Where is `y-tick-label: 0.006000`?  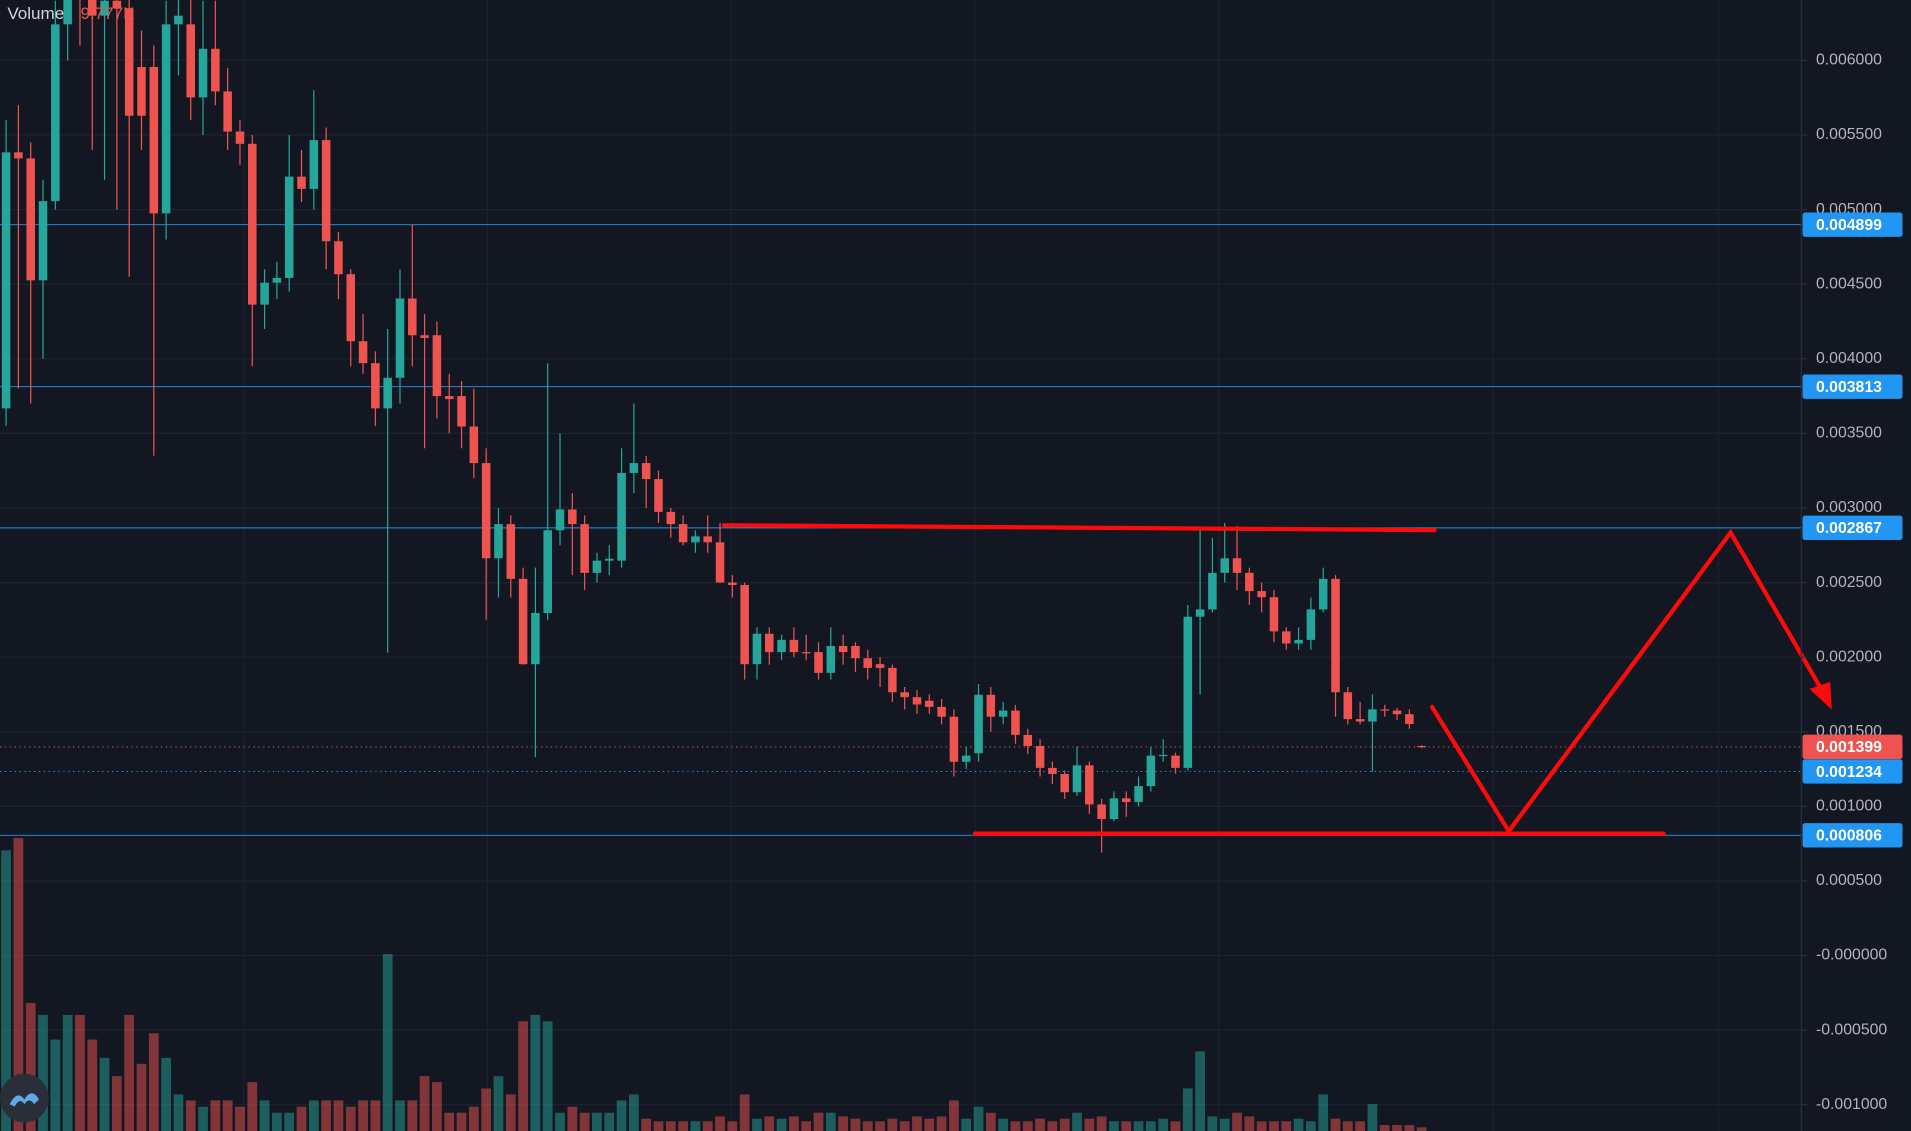
y-tick-label: 0.006000 is located at coordinates (1849, 60).